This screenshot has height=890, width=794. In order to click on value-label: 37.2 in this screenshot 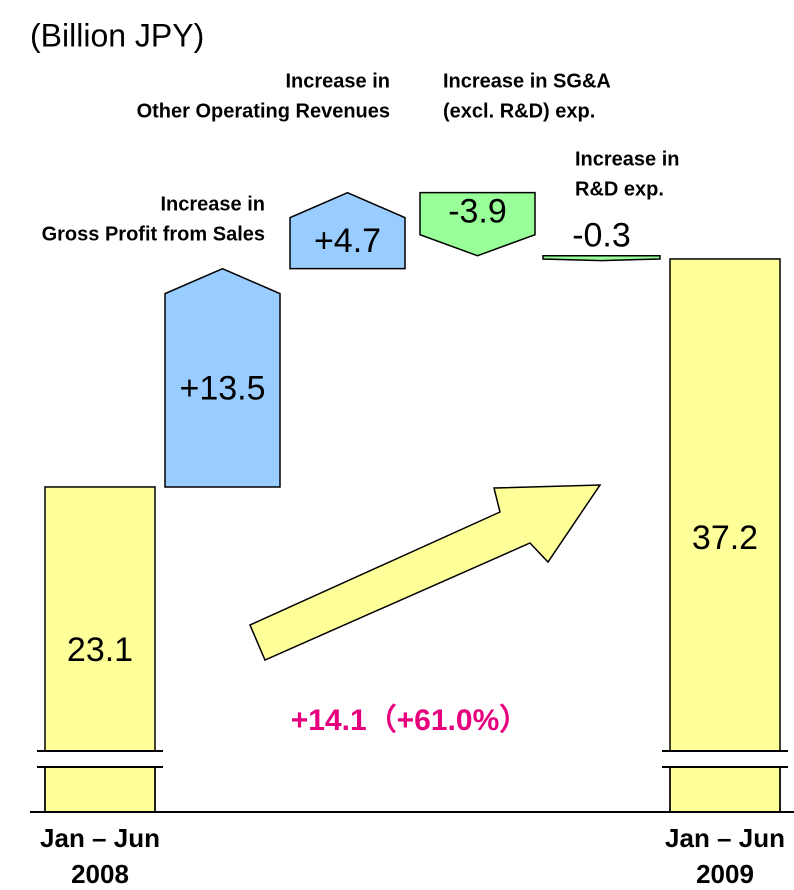, I will do `click(725, 538)`.